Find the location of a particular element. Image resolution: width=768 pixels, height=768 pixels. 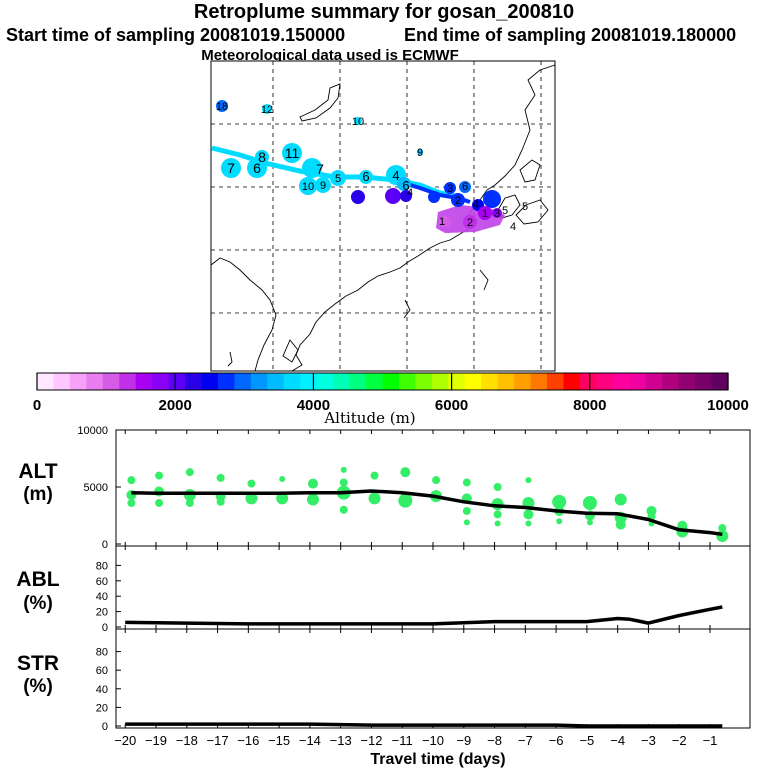

chart-title: Retroplume summary for gosan_200810 is located at coordinates (384, 12).